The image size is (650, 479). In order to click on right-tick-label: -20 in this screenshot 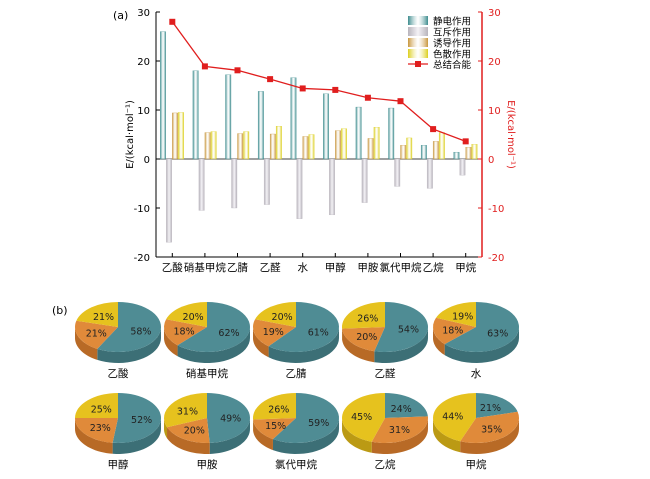, I will do `click(496, 258)`.